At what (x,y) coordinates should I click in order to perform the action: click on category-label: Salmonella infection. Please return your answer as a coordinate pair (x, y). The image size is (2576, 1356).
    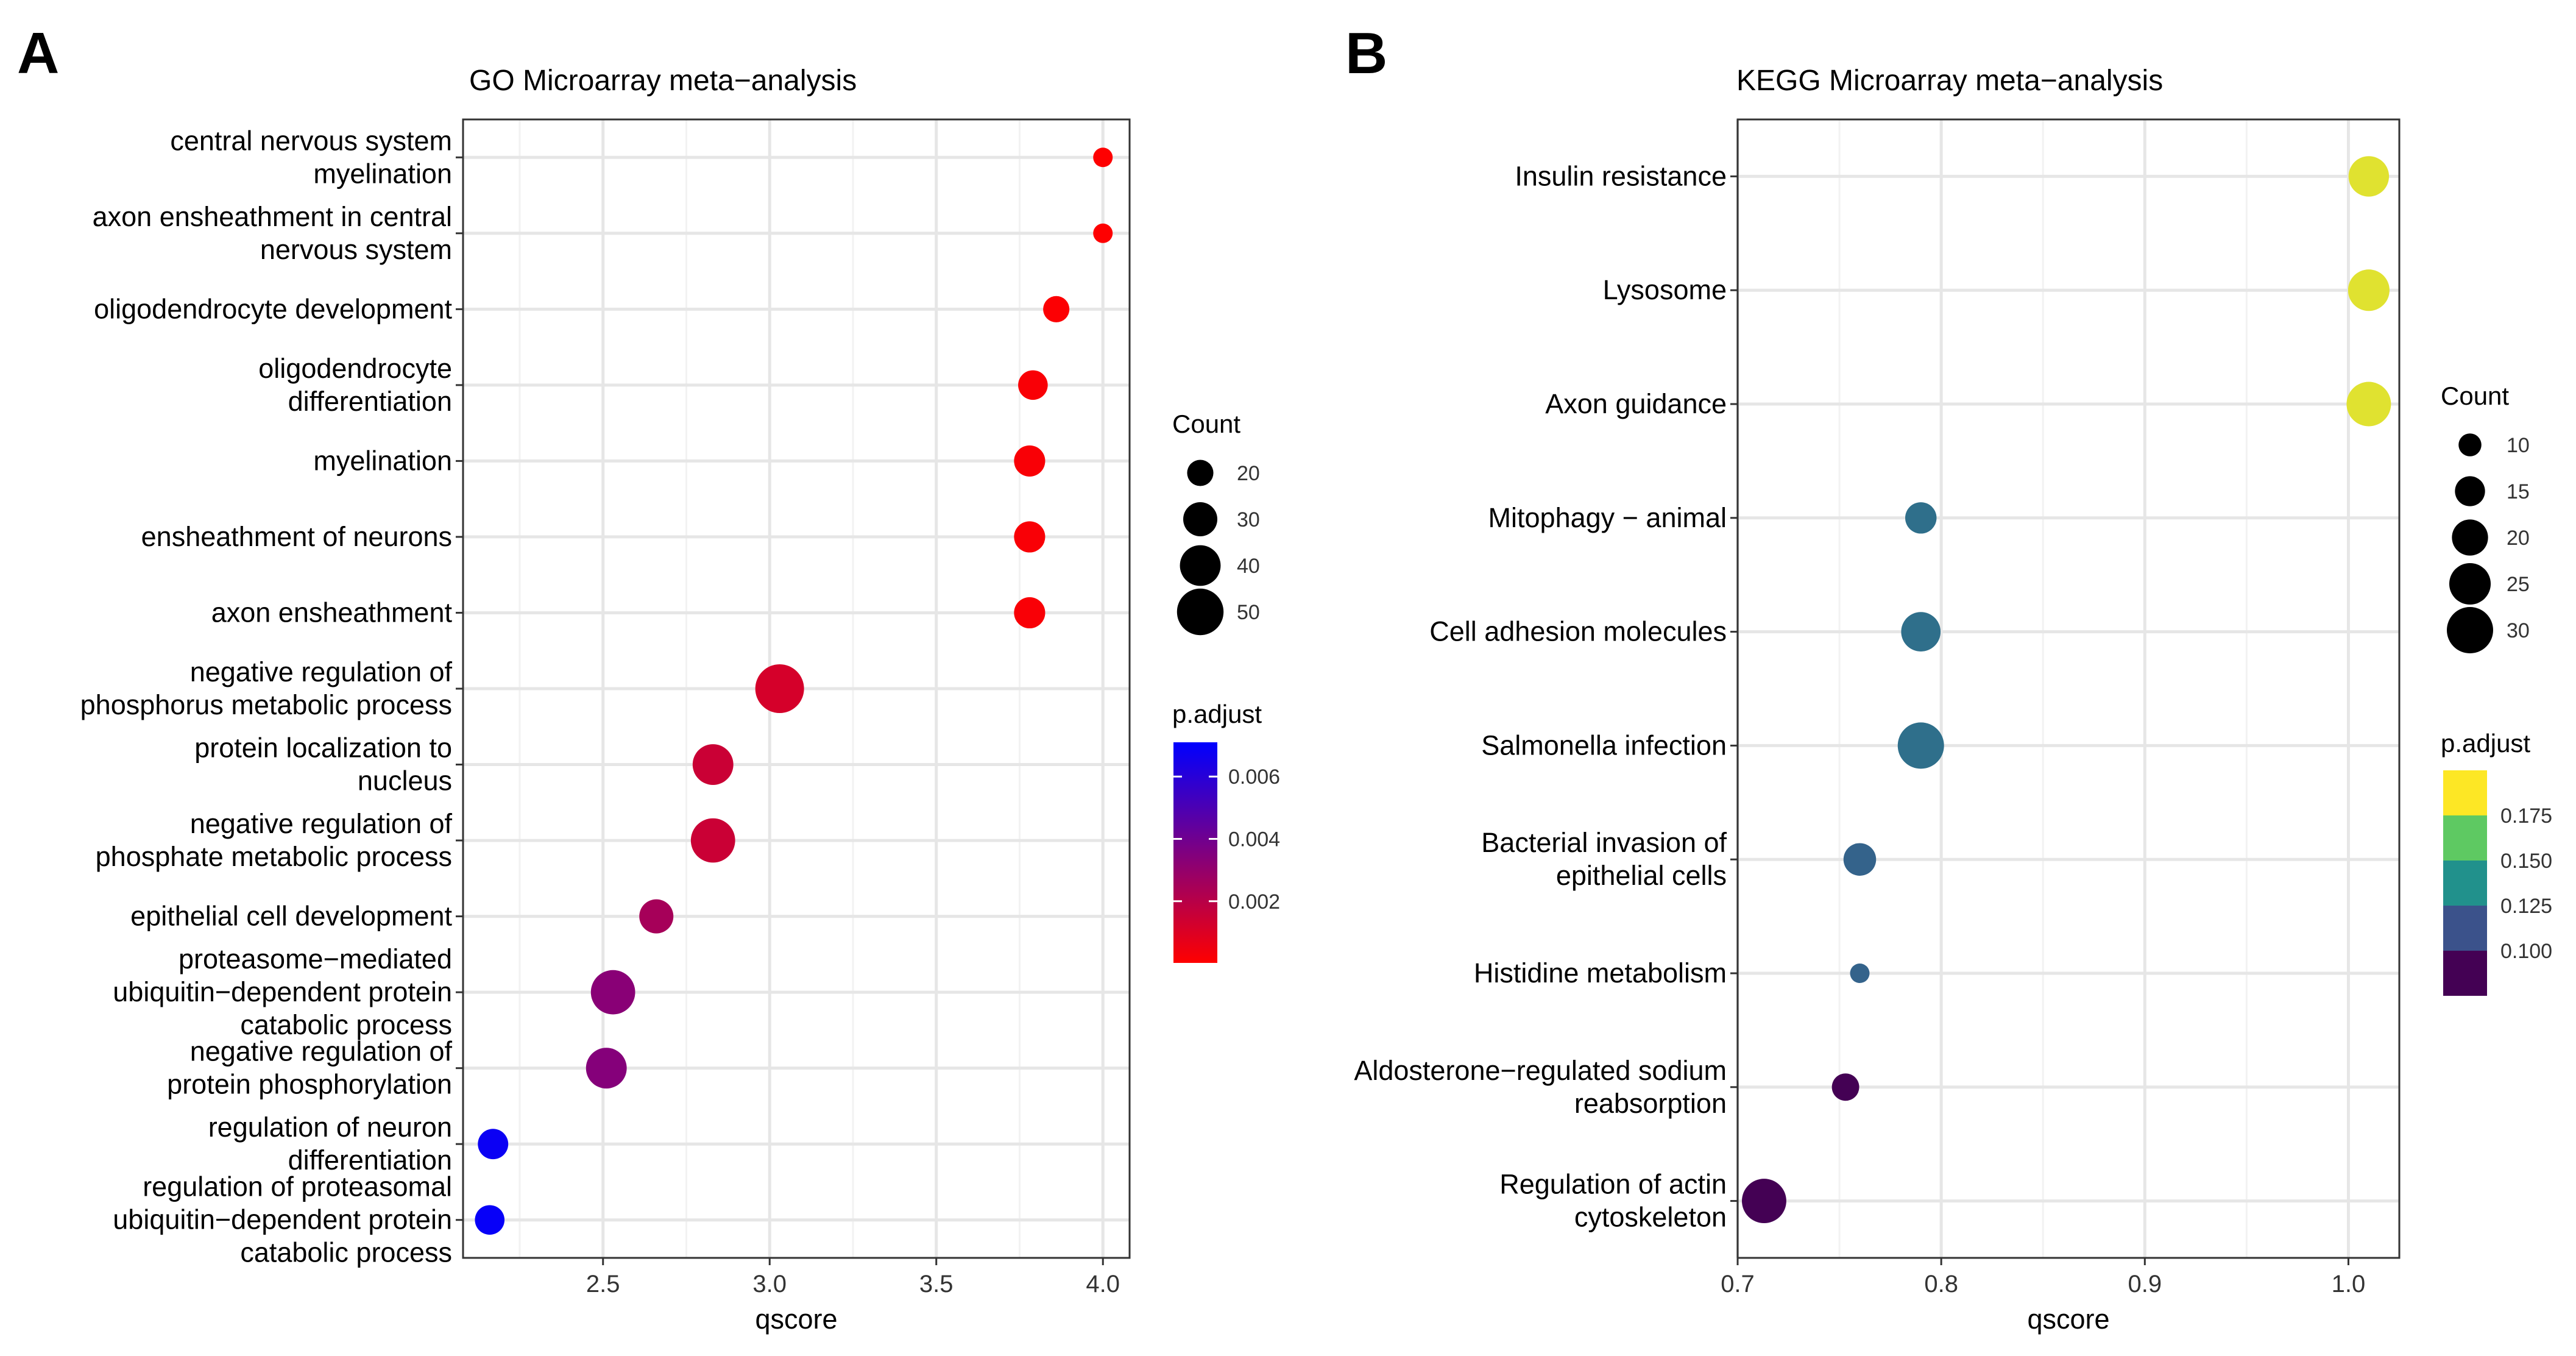
    Looking at the image, I should click on (1604, 745).